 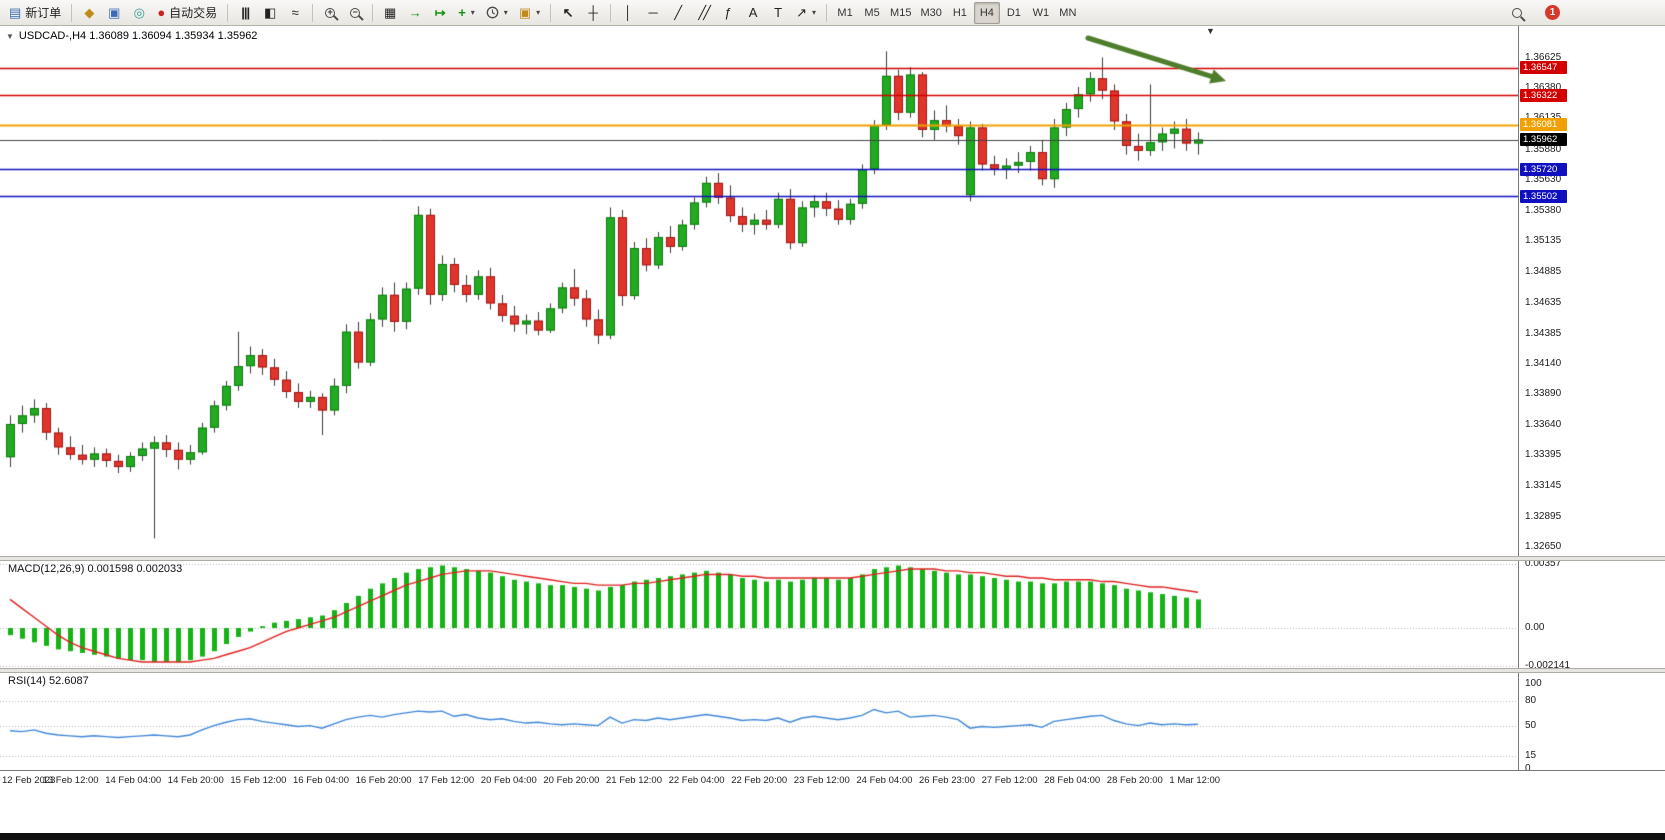 I want to click on axis-label: 1.34635, so click(x=1543, y=302).